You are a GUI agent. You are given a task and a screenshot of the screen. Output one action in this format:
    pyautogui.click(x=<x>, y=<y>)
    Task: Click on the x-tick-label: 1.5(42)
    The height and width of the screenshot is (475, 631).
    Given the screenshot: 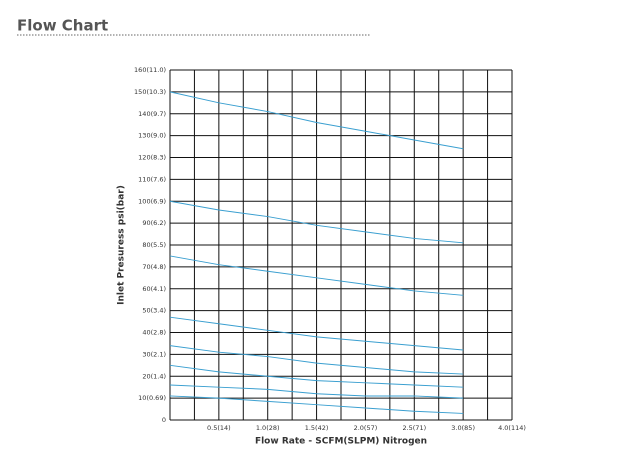 What is the action you would take?
    pyautogui.click(x=317, y=428)
    